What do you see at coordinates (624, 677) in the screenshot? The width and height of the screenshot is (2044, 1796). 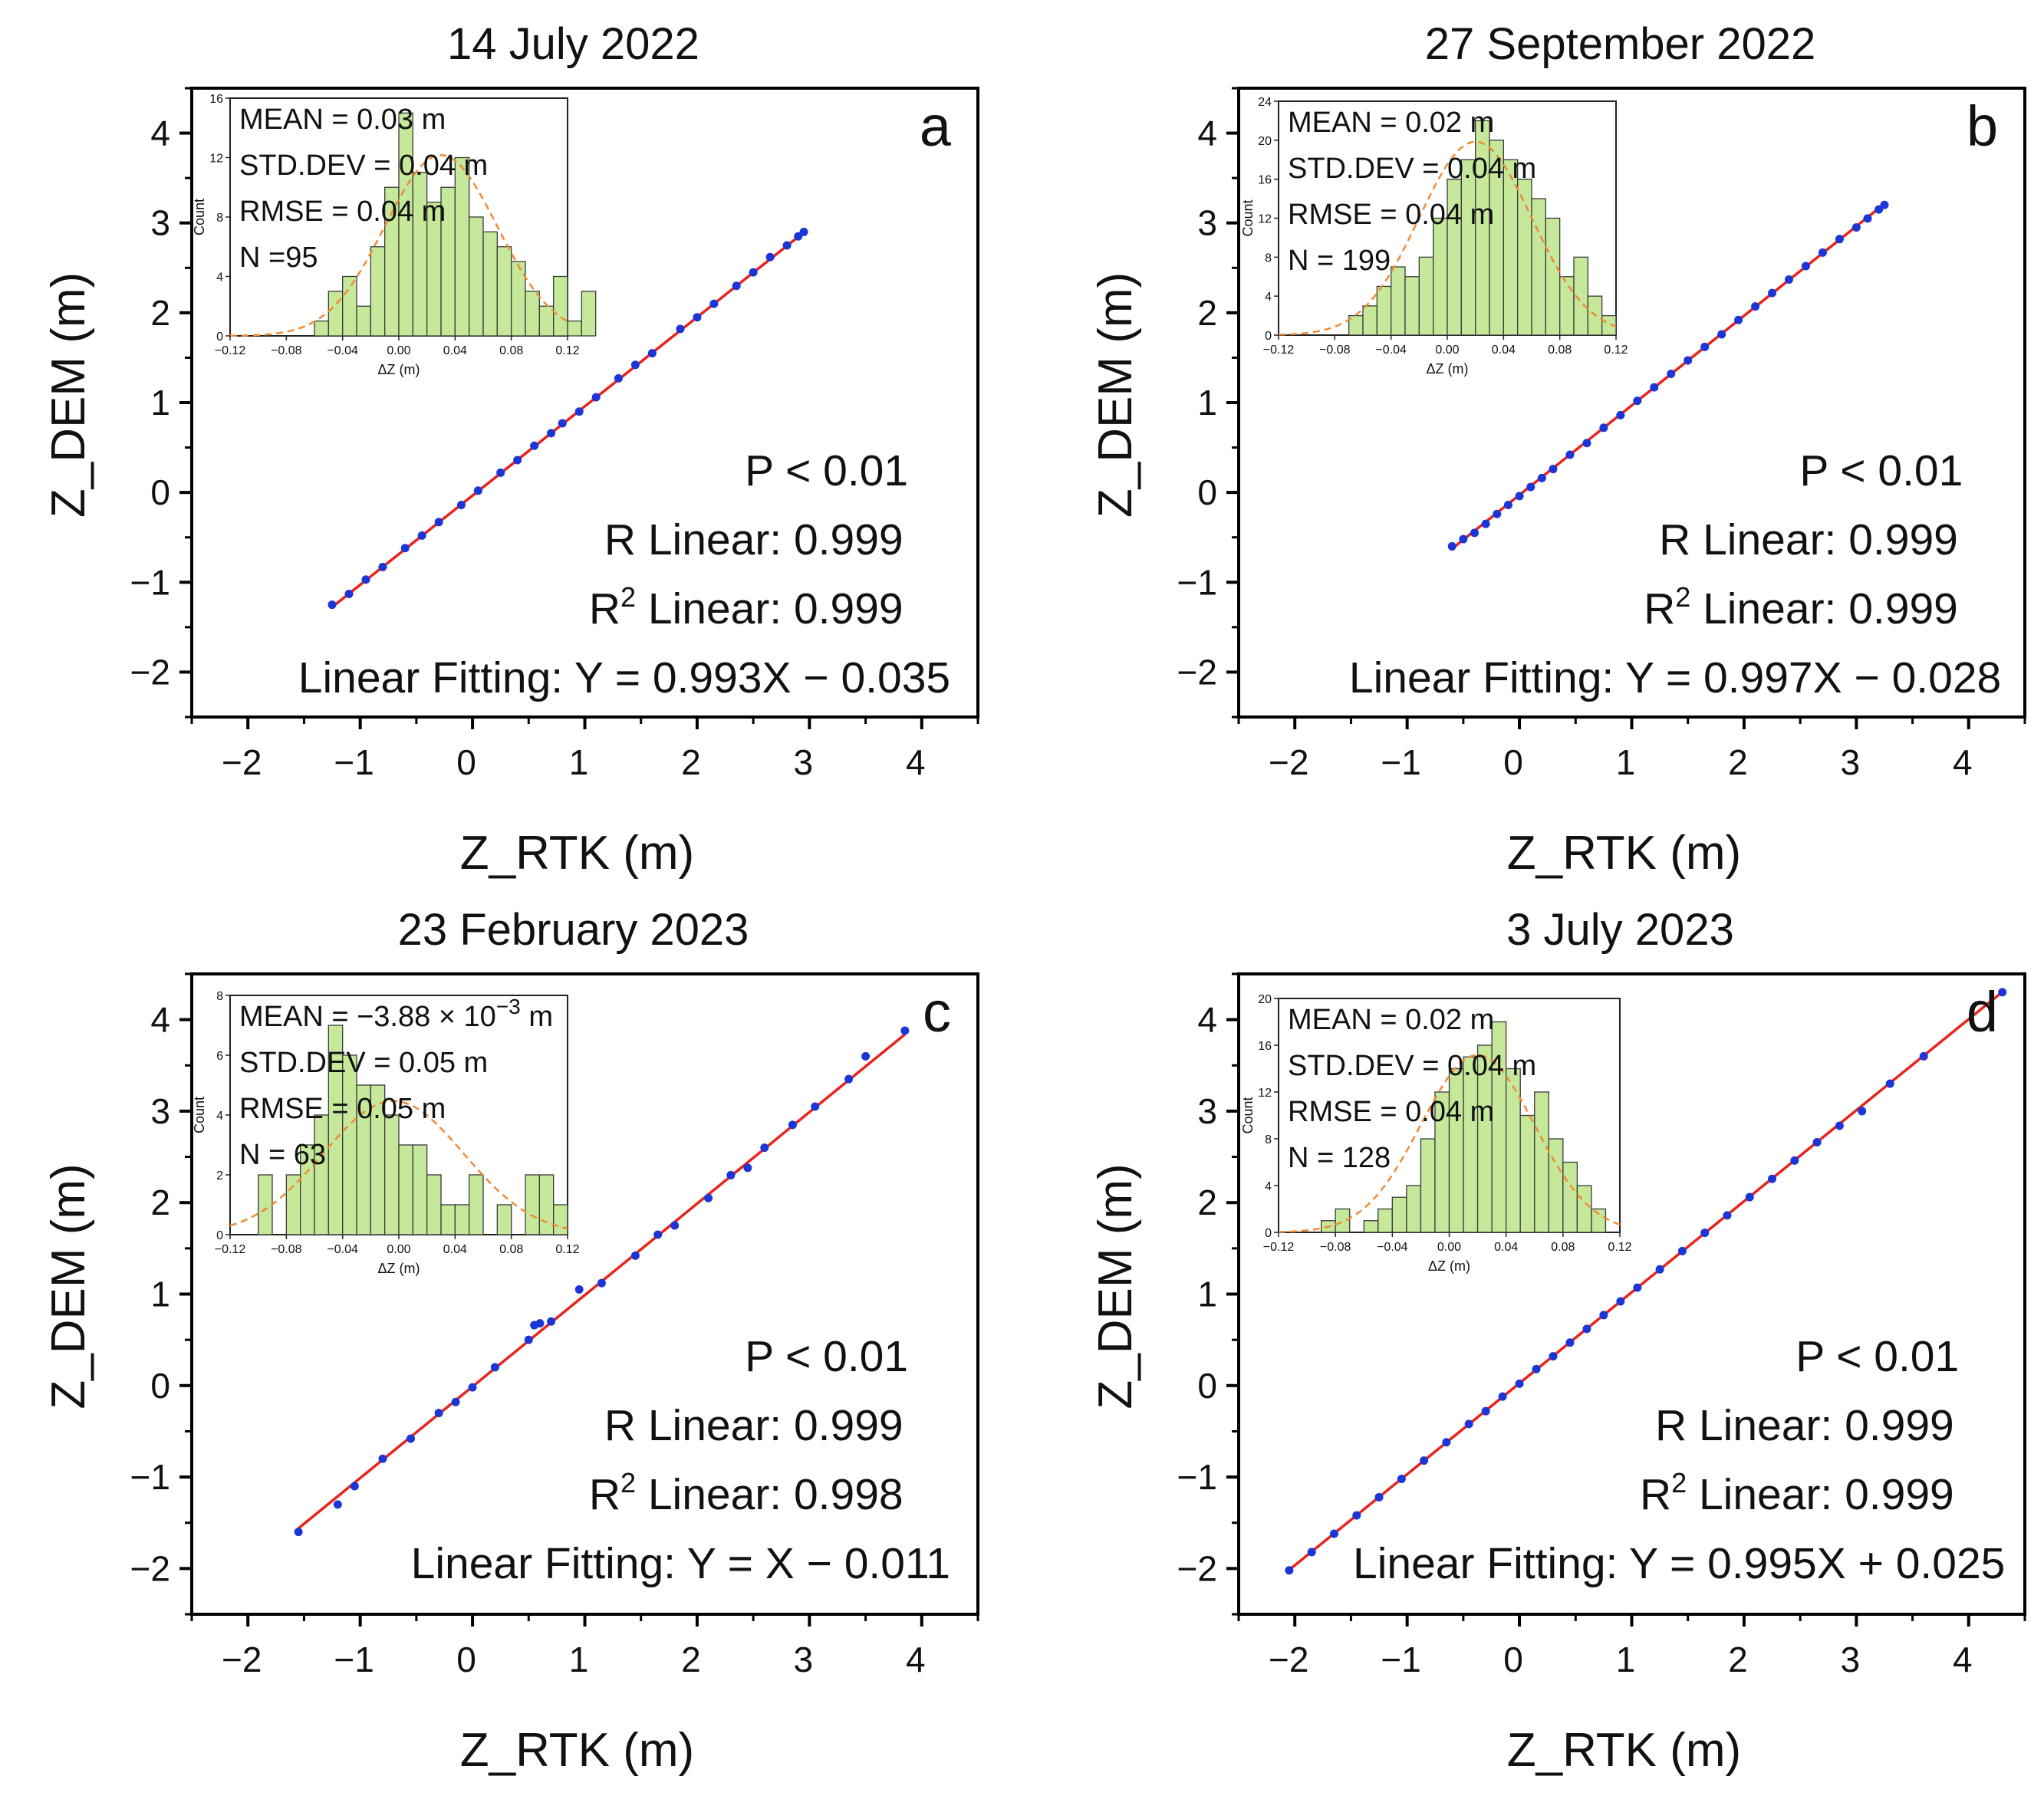 I see `linear-fit-text: Linear Fitting: Y = 0.993X − 0.035` at bounding box center [624, 677].